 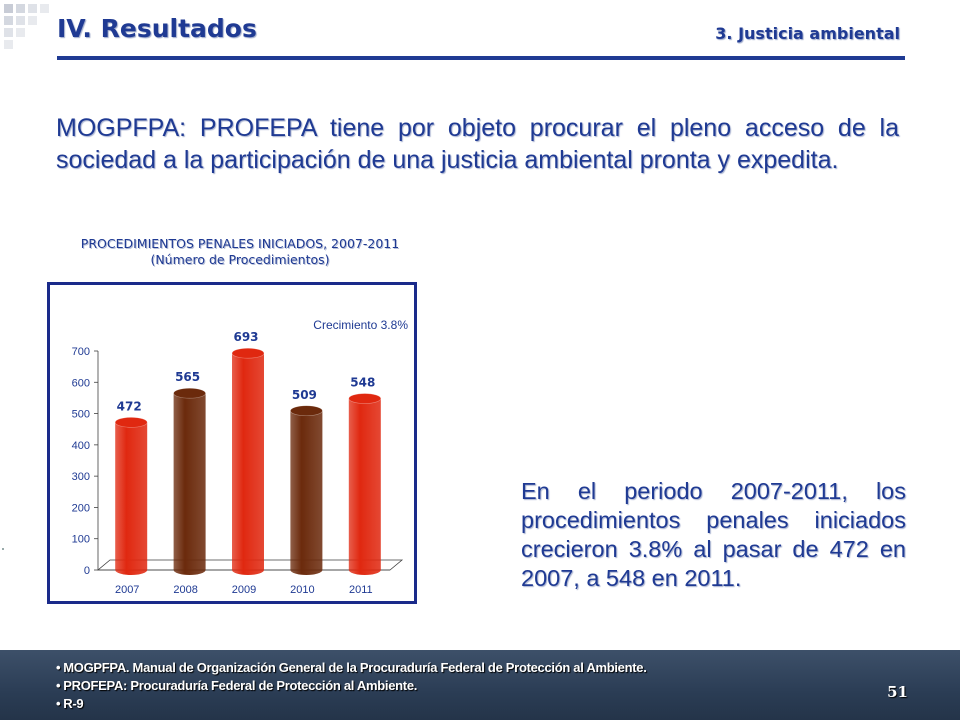 I want to click on page-number: 51, so click(x=897, y=692).